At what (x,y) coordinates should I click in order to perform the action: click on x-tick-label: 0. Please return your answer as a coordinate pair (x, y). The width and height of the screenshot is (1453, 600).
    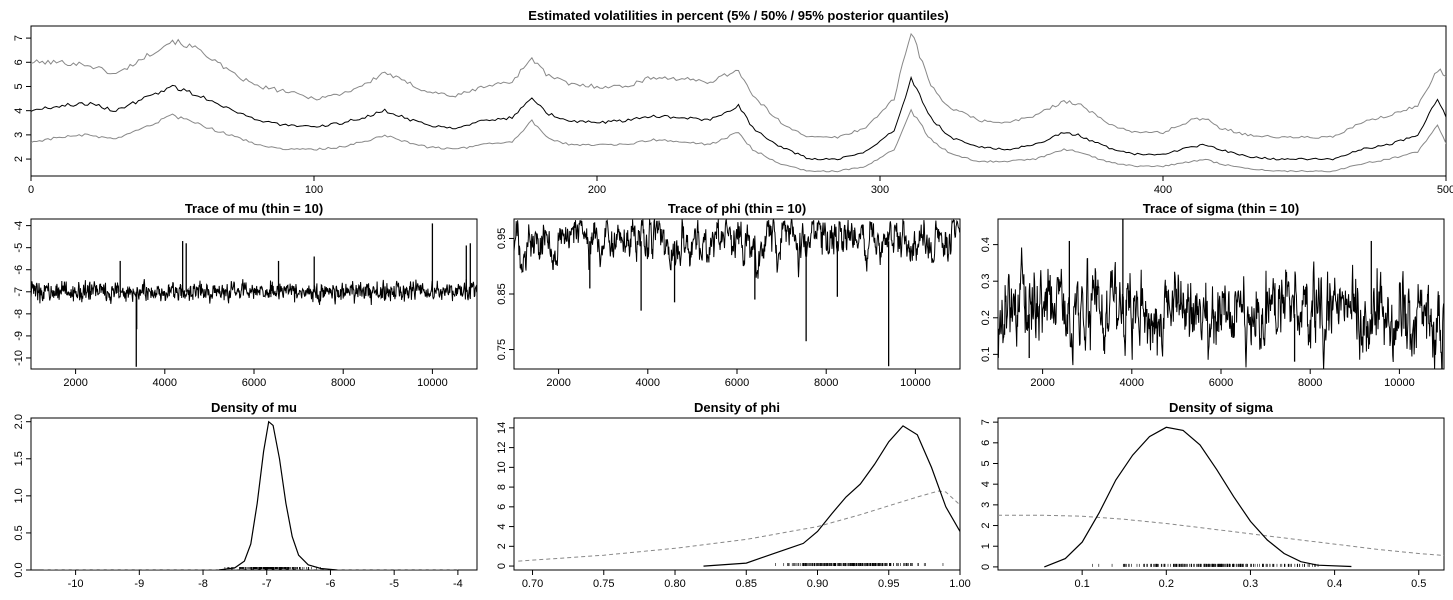
    Looking at the image, I should click on (31, 190).